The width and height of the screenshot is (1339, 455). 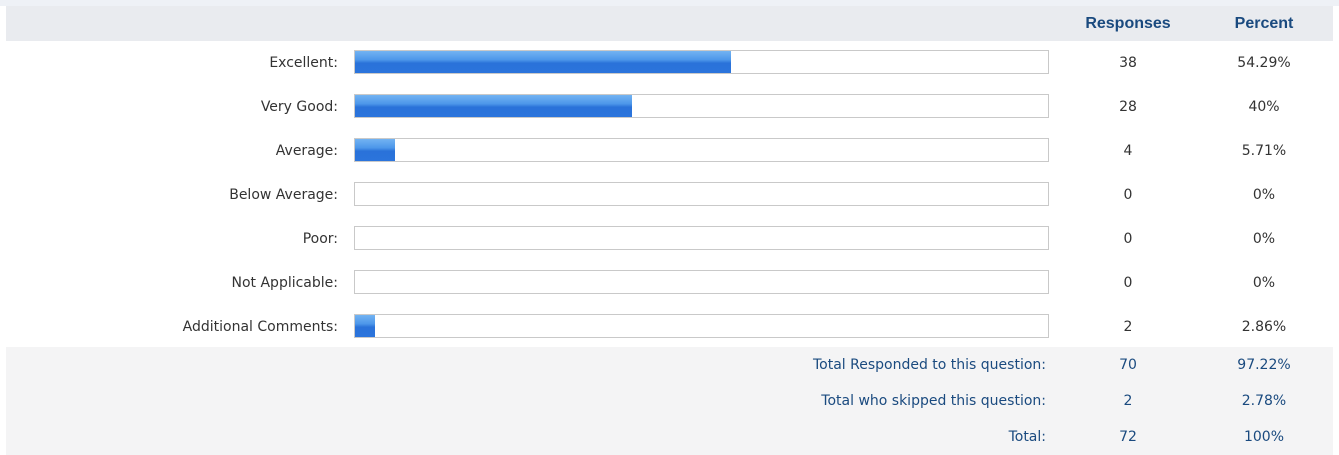 What do you see at coordinates (260, 327) in the screenshot?
I see `answer-label: Additional Comments:` at bounding box center [260, 327].